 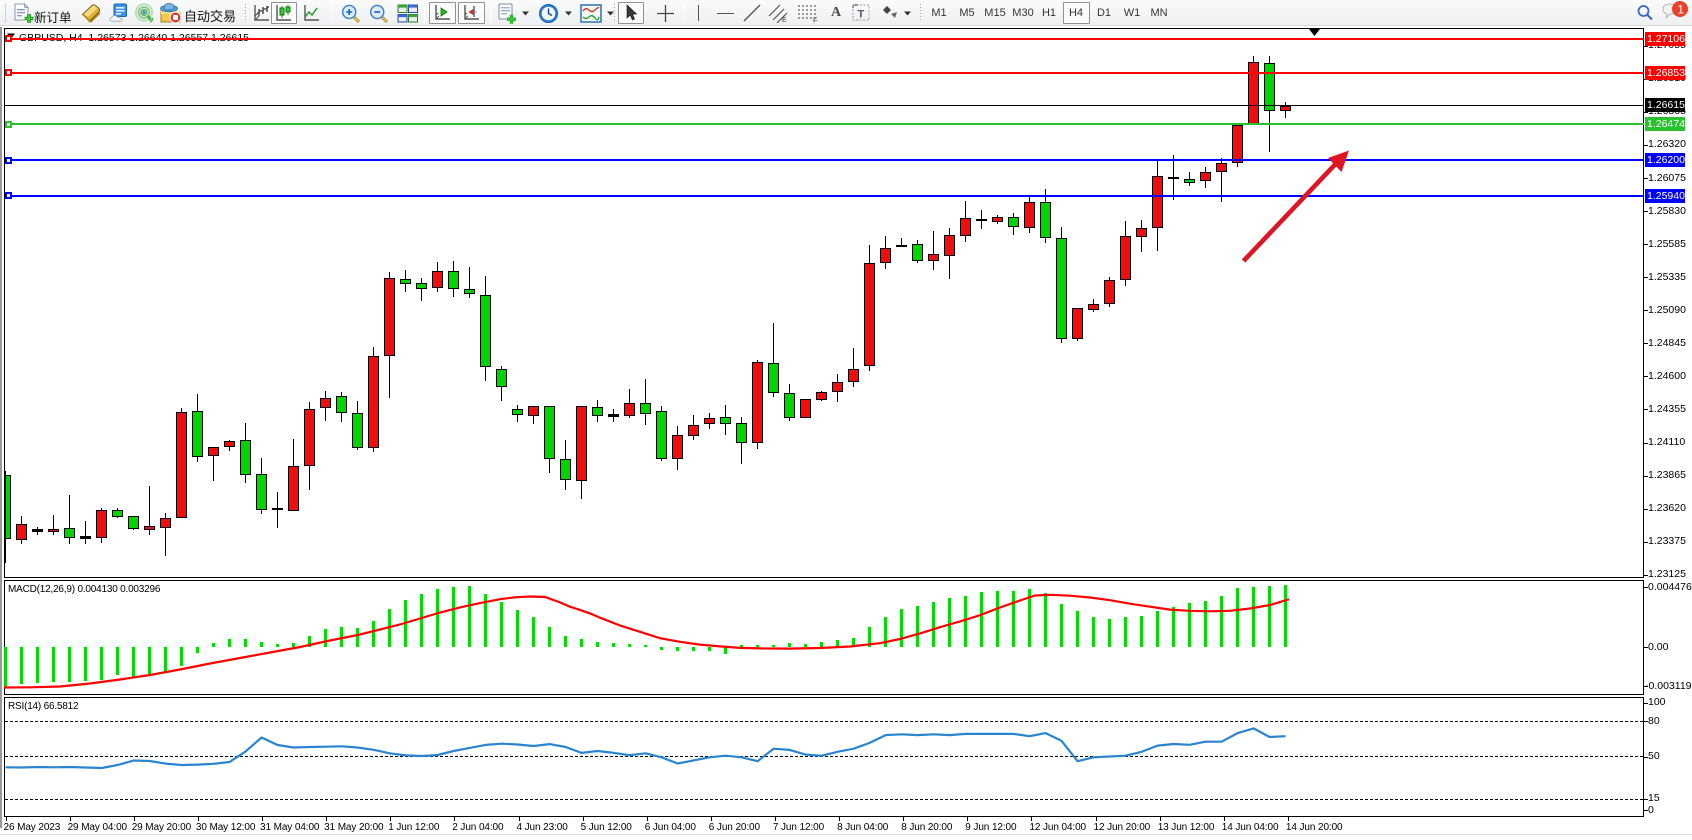 What do you see at coordinates (1680, 9) in the screenshot?
I see `svg-text: 1` at bounding box center [1680, 9].